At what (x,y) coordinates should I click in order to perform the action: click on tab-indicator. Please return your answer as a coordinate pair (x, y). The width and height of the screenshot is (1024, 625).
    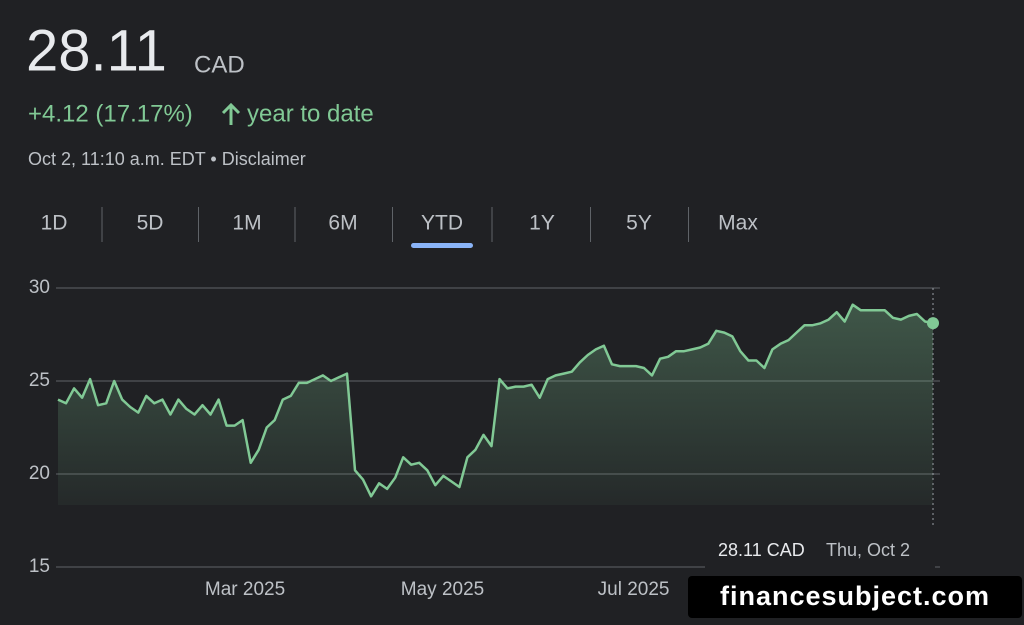
    Looking at the image, I should click on (442, 245).